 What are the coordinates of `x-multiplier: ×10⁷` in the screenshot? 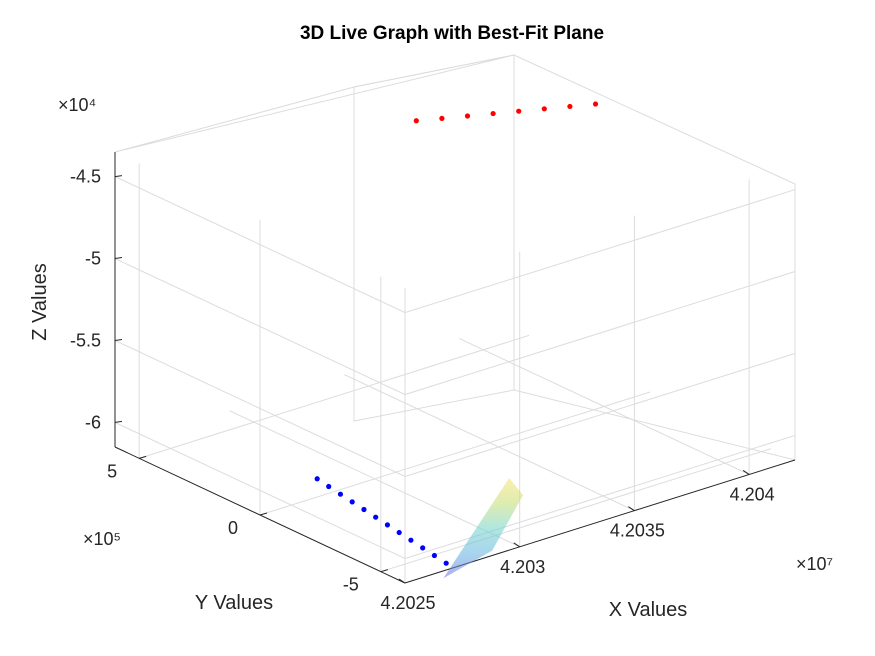 It's located at (814, 564).